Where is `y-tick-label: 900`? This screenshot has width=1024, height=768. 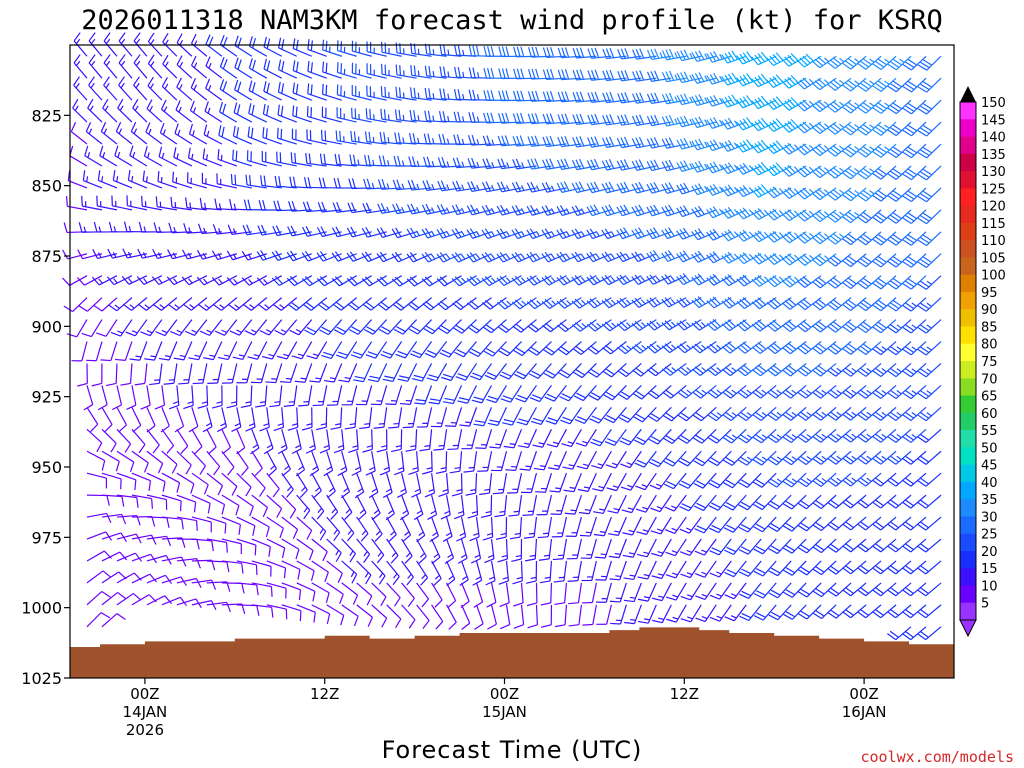
y-tick-label: 900 is located at coordinates (46, 326).